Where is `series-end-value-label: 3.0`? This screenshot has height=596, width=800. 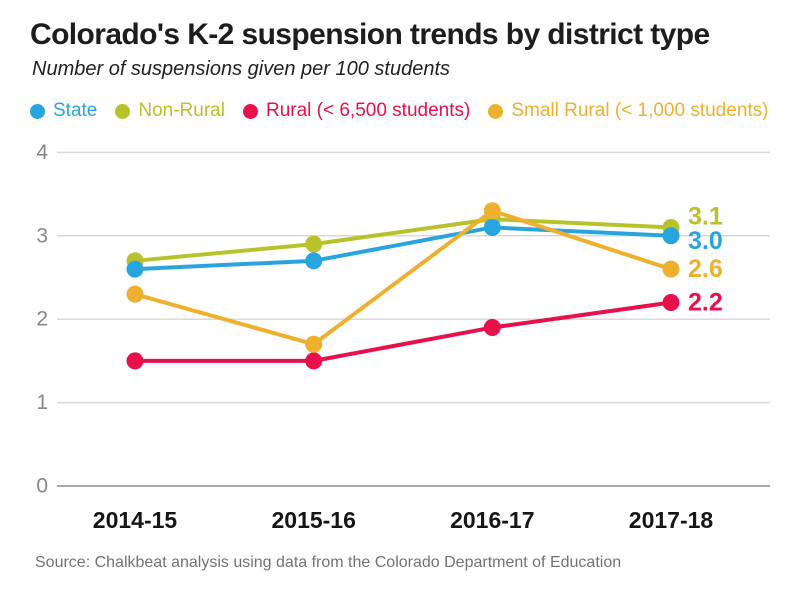 series-end-value-label: 3.0 is located at coordinates (705, 241).